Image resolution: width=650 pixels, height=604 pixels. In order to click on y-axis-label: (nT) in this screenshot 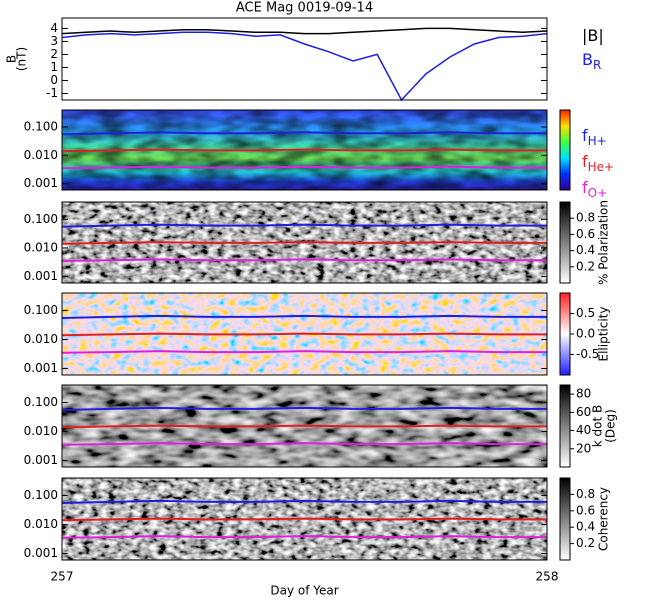, I will do `click(22, 59)`.